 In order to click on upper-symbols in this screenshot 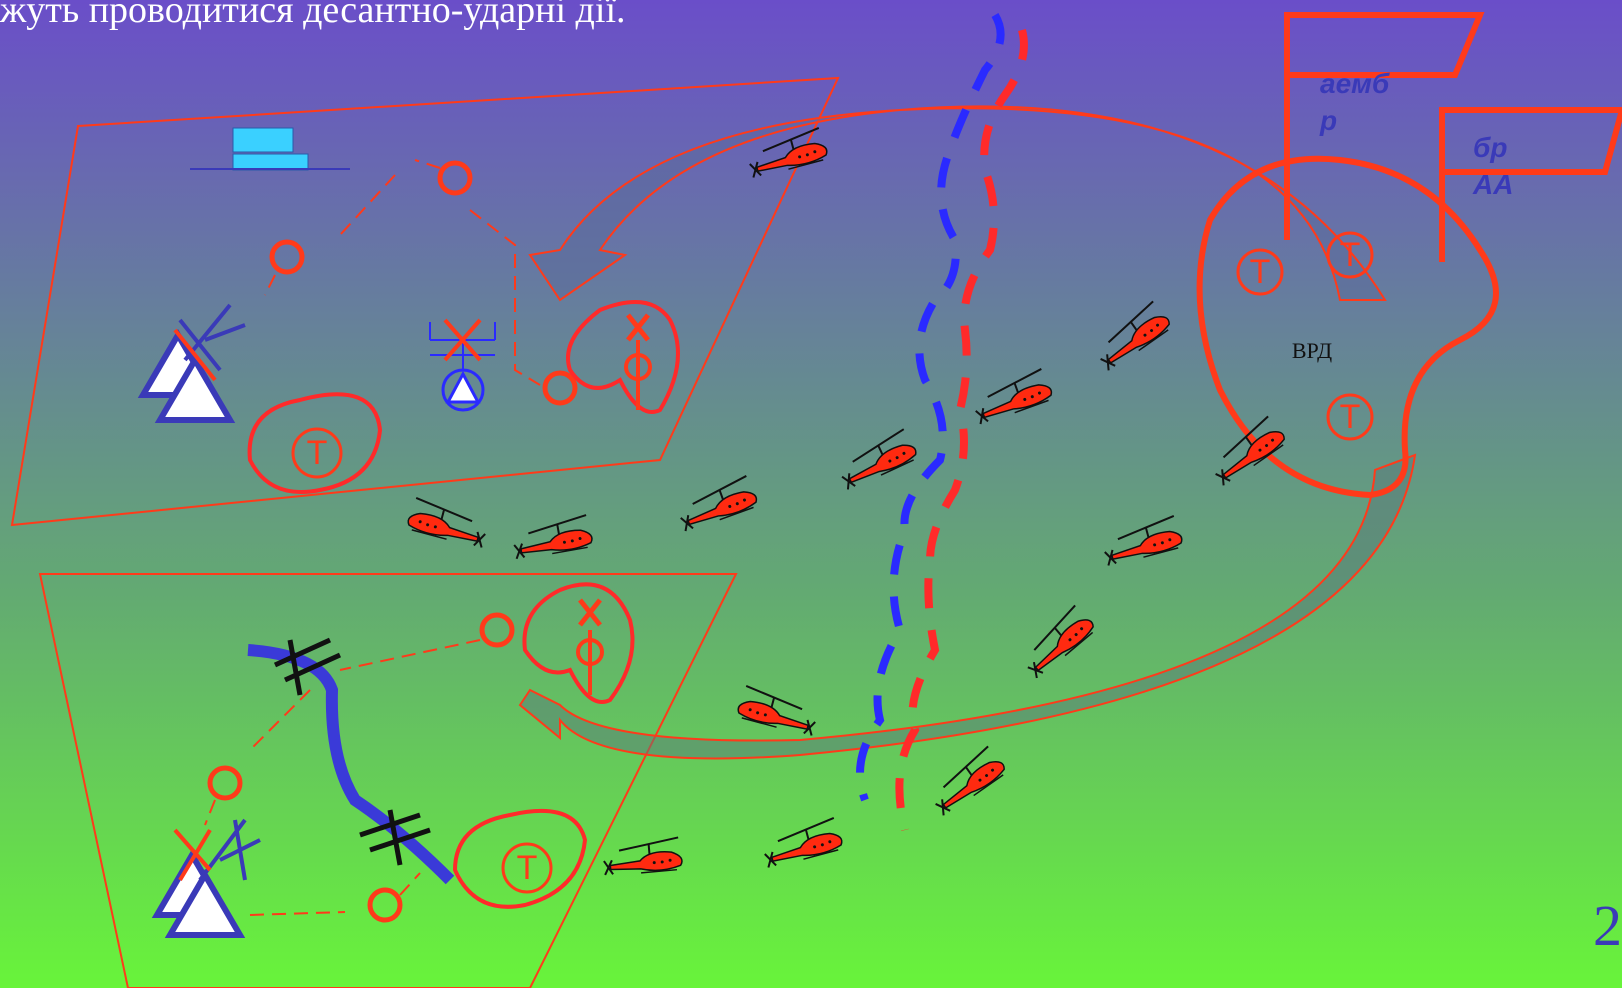, I will do `click(411, 310)`.